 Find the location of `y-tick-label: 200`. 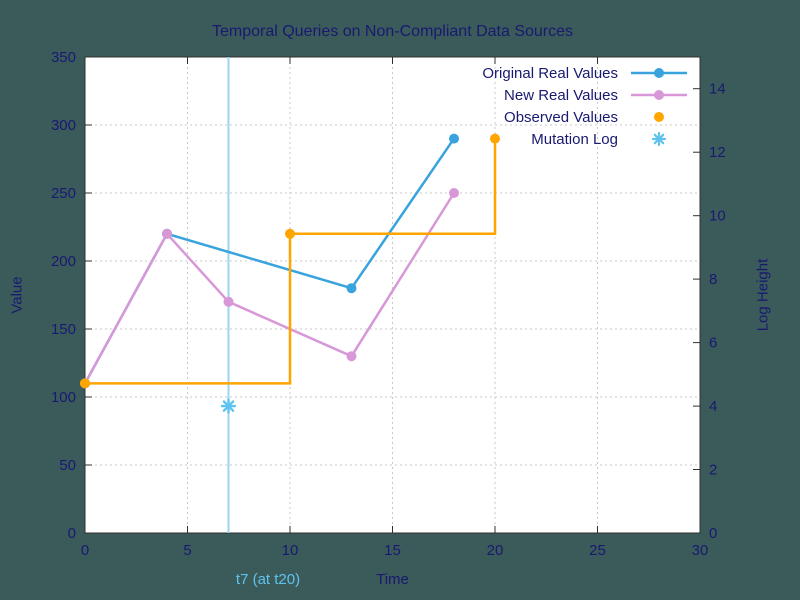

y-tick-label: 200 is located at coordinates (63, 261).